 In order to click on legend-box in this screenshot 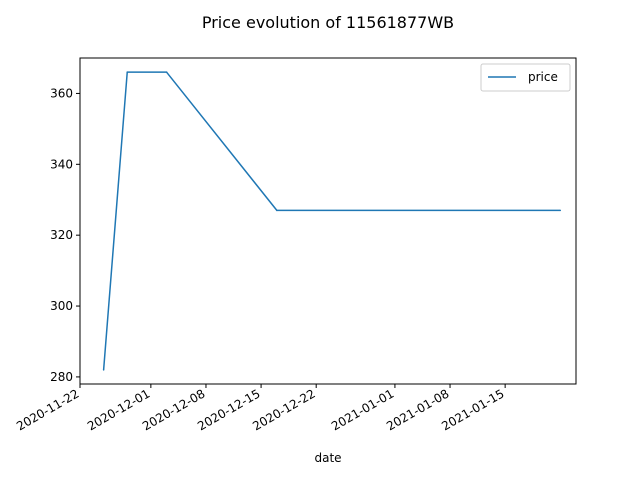, I will do `click(525, 77)`.